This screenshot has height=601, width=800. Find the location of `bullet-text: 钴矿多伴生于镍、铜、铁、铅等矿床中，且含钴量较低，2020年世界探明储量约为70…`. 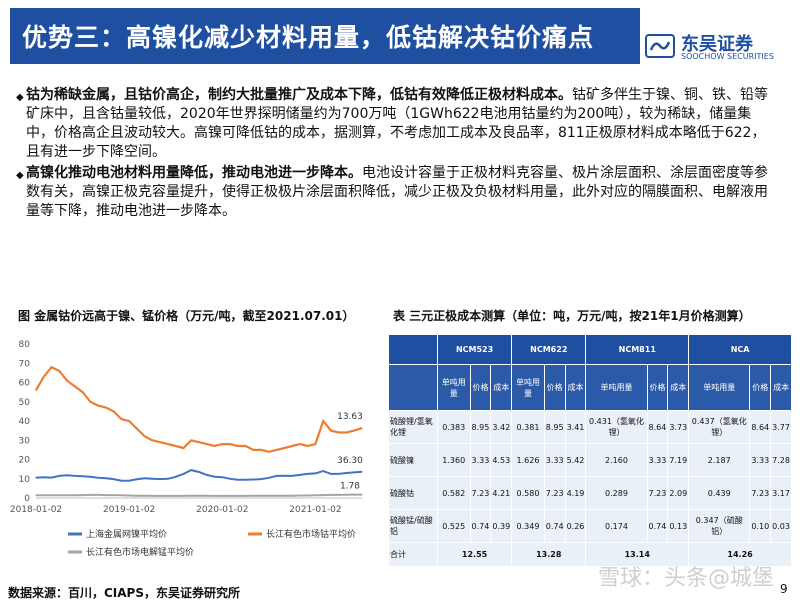

bullet-text: 钴矿多伴生于镍、铜、铁、铅等矿床中，且含钴量较低，2020年世界探明储量约为70… is located at coordinates (397, 123).